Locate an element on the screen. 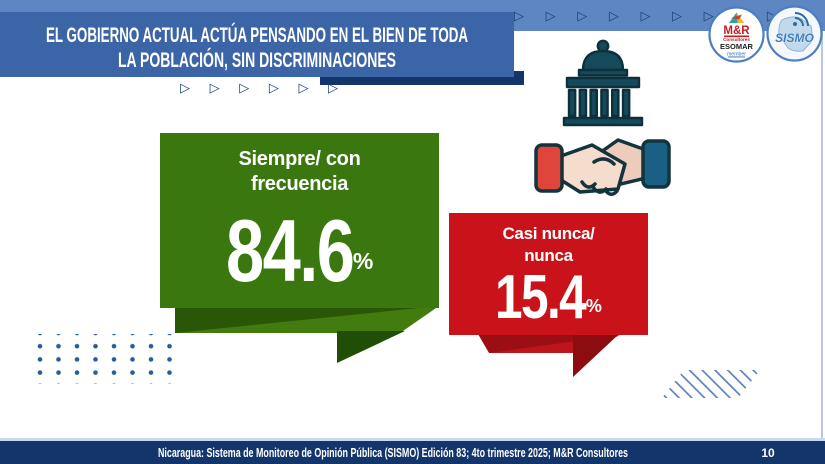  mr-logo-esomar: ESOMAR is located at coordinates (737, 46).